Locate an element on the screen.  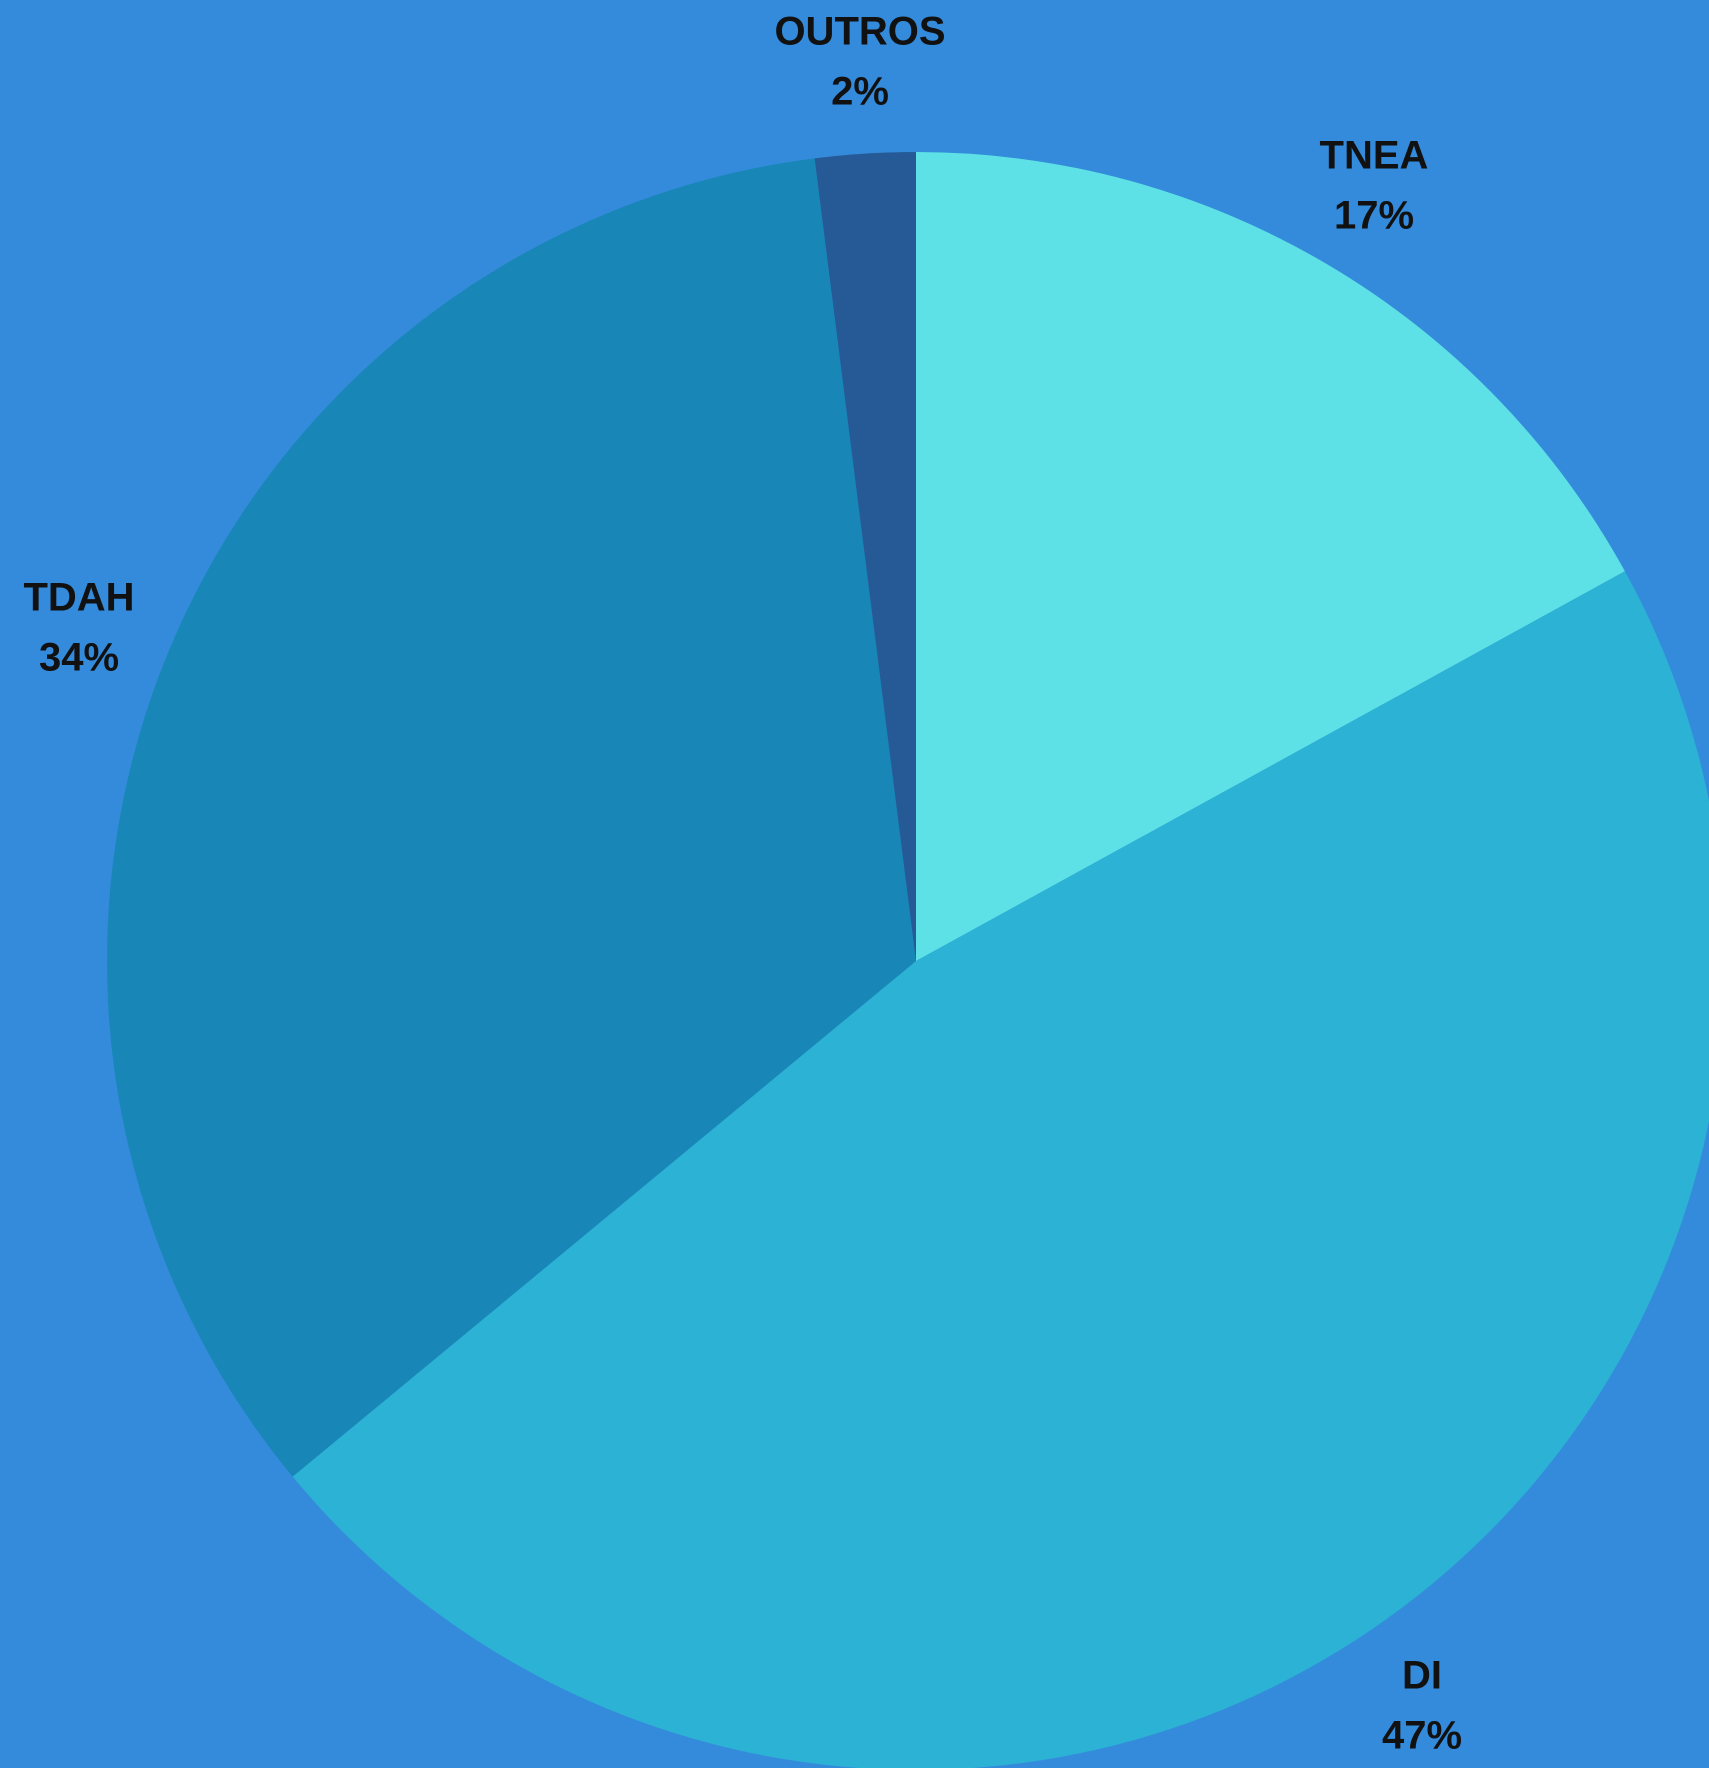
slice-percent-tnea: 17% is located at coordinates (1374, 216).